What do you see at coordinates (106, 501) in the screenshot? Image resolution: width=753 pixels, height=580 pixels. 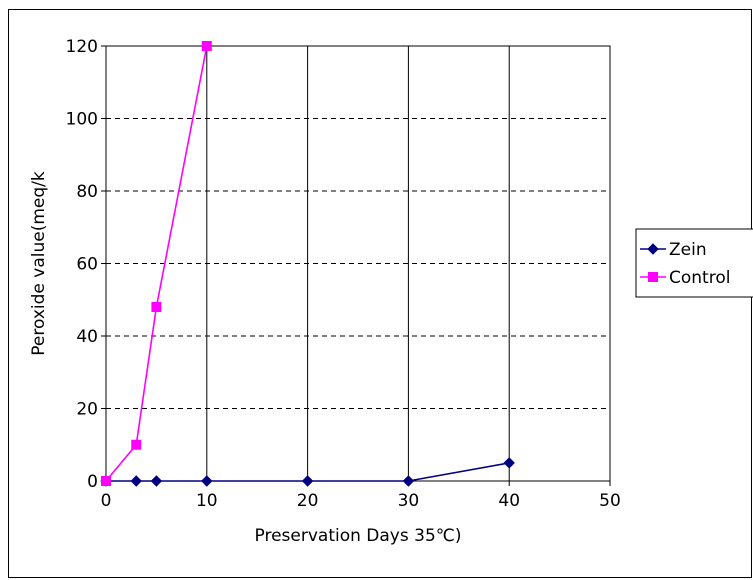 I see `x-tick-label: 0` at bounding box center [106, 501].